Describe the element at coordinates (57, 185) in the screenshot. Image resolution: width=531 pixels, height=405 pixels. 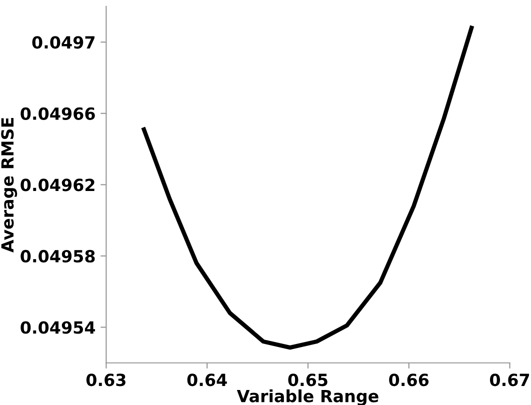
I see `y-tick-label: 0.04962` at that location.